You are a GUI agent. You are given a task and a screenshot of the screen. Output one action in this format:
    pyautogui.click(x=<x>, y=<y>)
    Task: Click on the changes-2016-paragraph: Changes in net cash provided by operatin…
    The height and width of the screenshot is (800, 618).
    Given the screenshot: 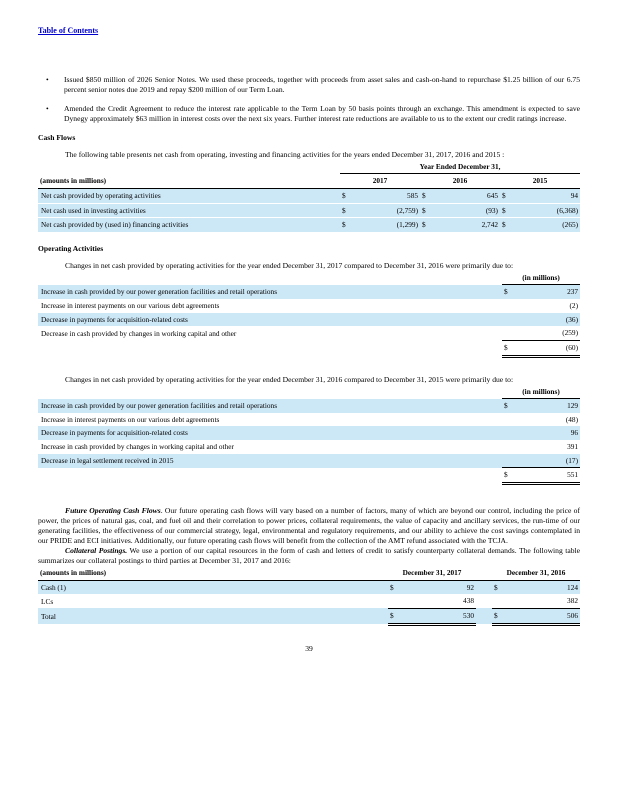 What is the action you would take?
    pyautogui.click(x=289, y=379)
    